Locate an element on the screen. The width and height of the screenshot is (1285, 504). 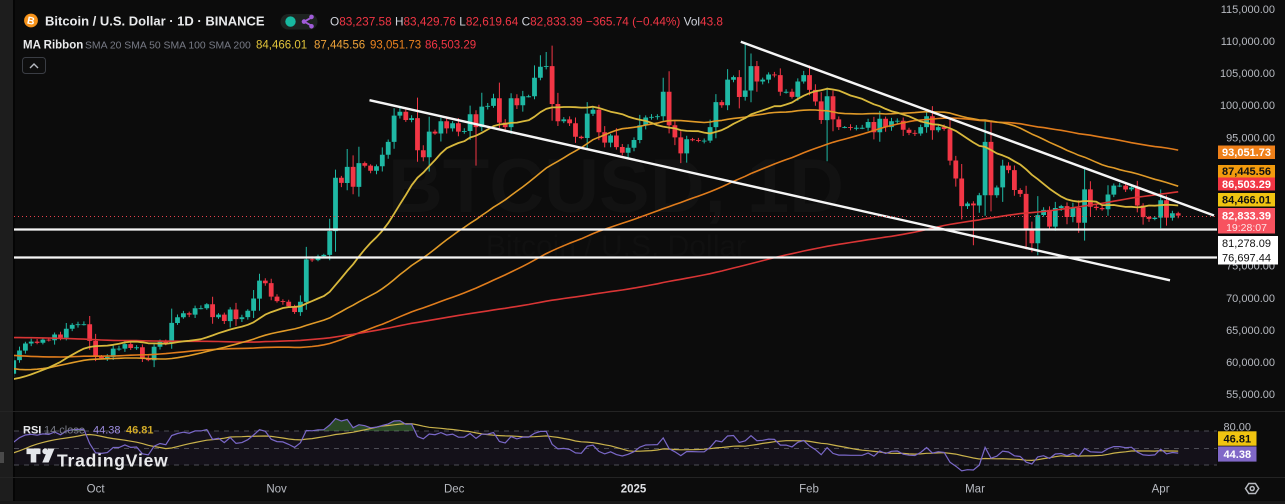
svg-text:Bitcoin / U.S. Dollar · 1D · B: Bitcoin / U.S. Dollar · 1D · BINANCE is located at coordinates (155, 20).